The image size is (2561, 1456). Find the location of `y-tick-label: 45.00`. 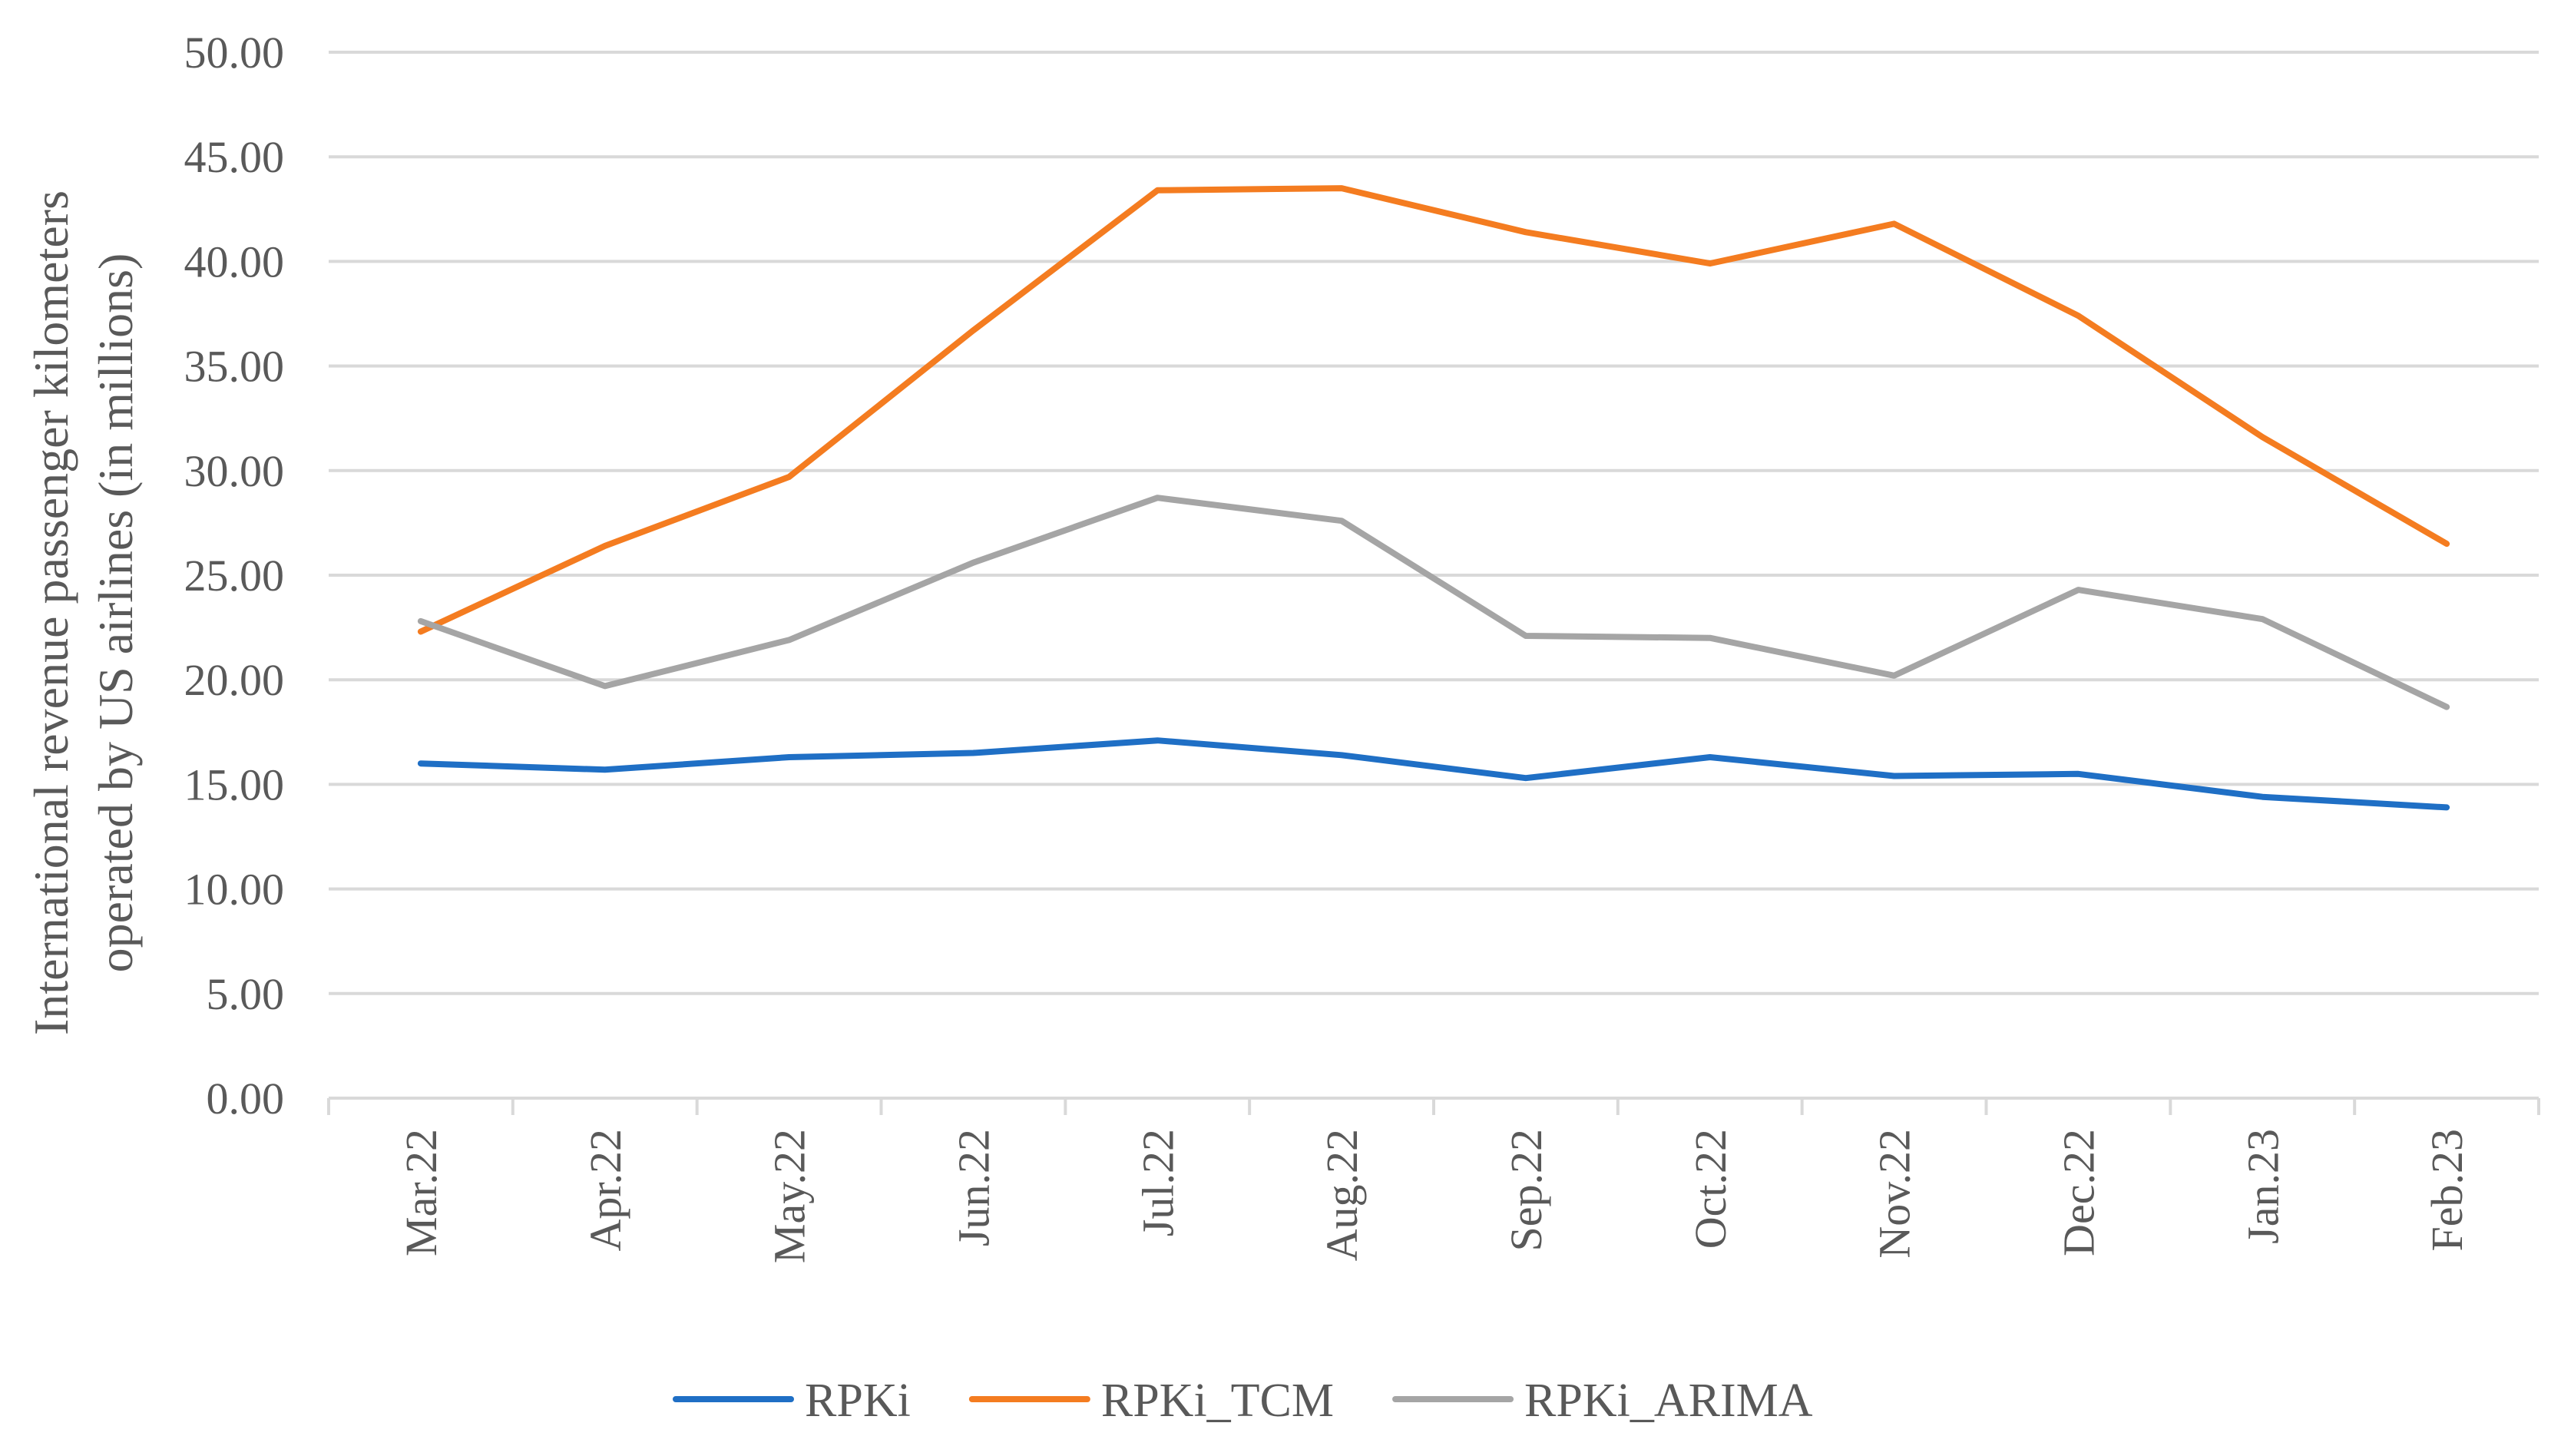

y-tick-label: 45.00 is located at coordinates (235, 157).